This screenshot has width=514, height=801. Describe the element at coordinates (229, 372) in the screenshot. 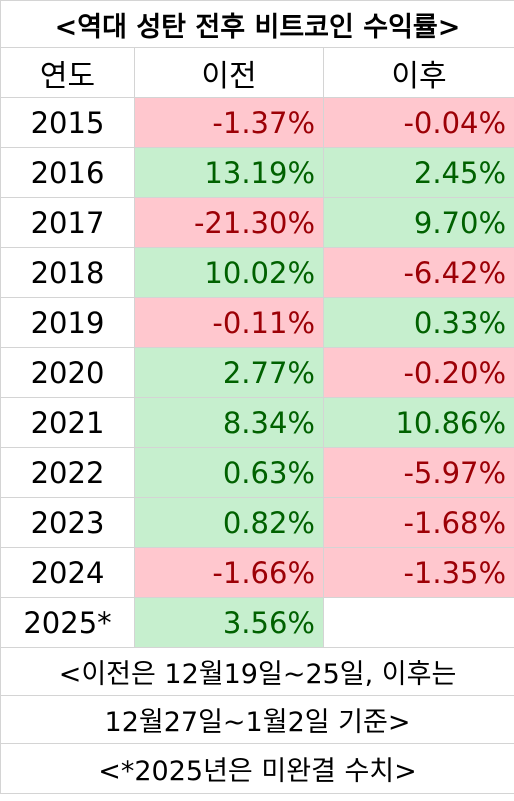

I see `before-cell: 2.77%` at that location.